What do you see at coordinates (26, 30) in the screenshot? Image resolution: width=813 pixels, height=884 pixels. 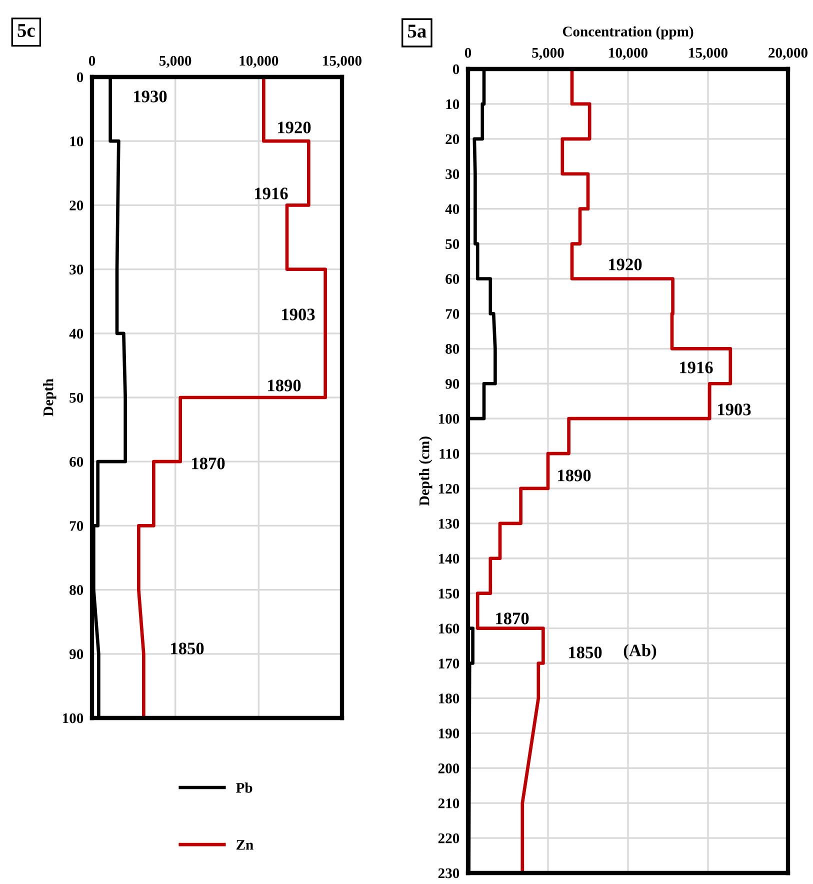 I see `chart-title: 5c` at bounding box center [26, 30].